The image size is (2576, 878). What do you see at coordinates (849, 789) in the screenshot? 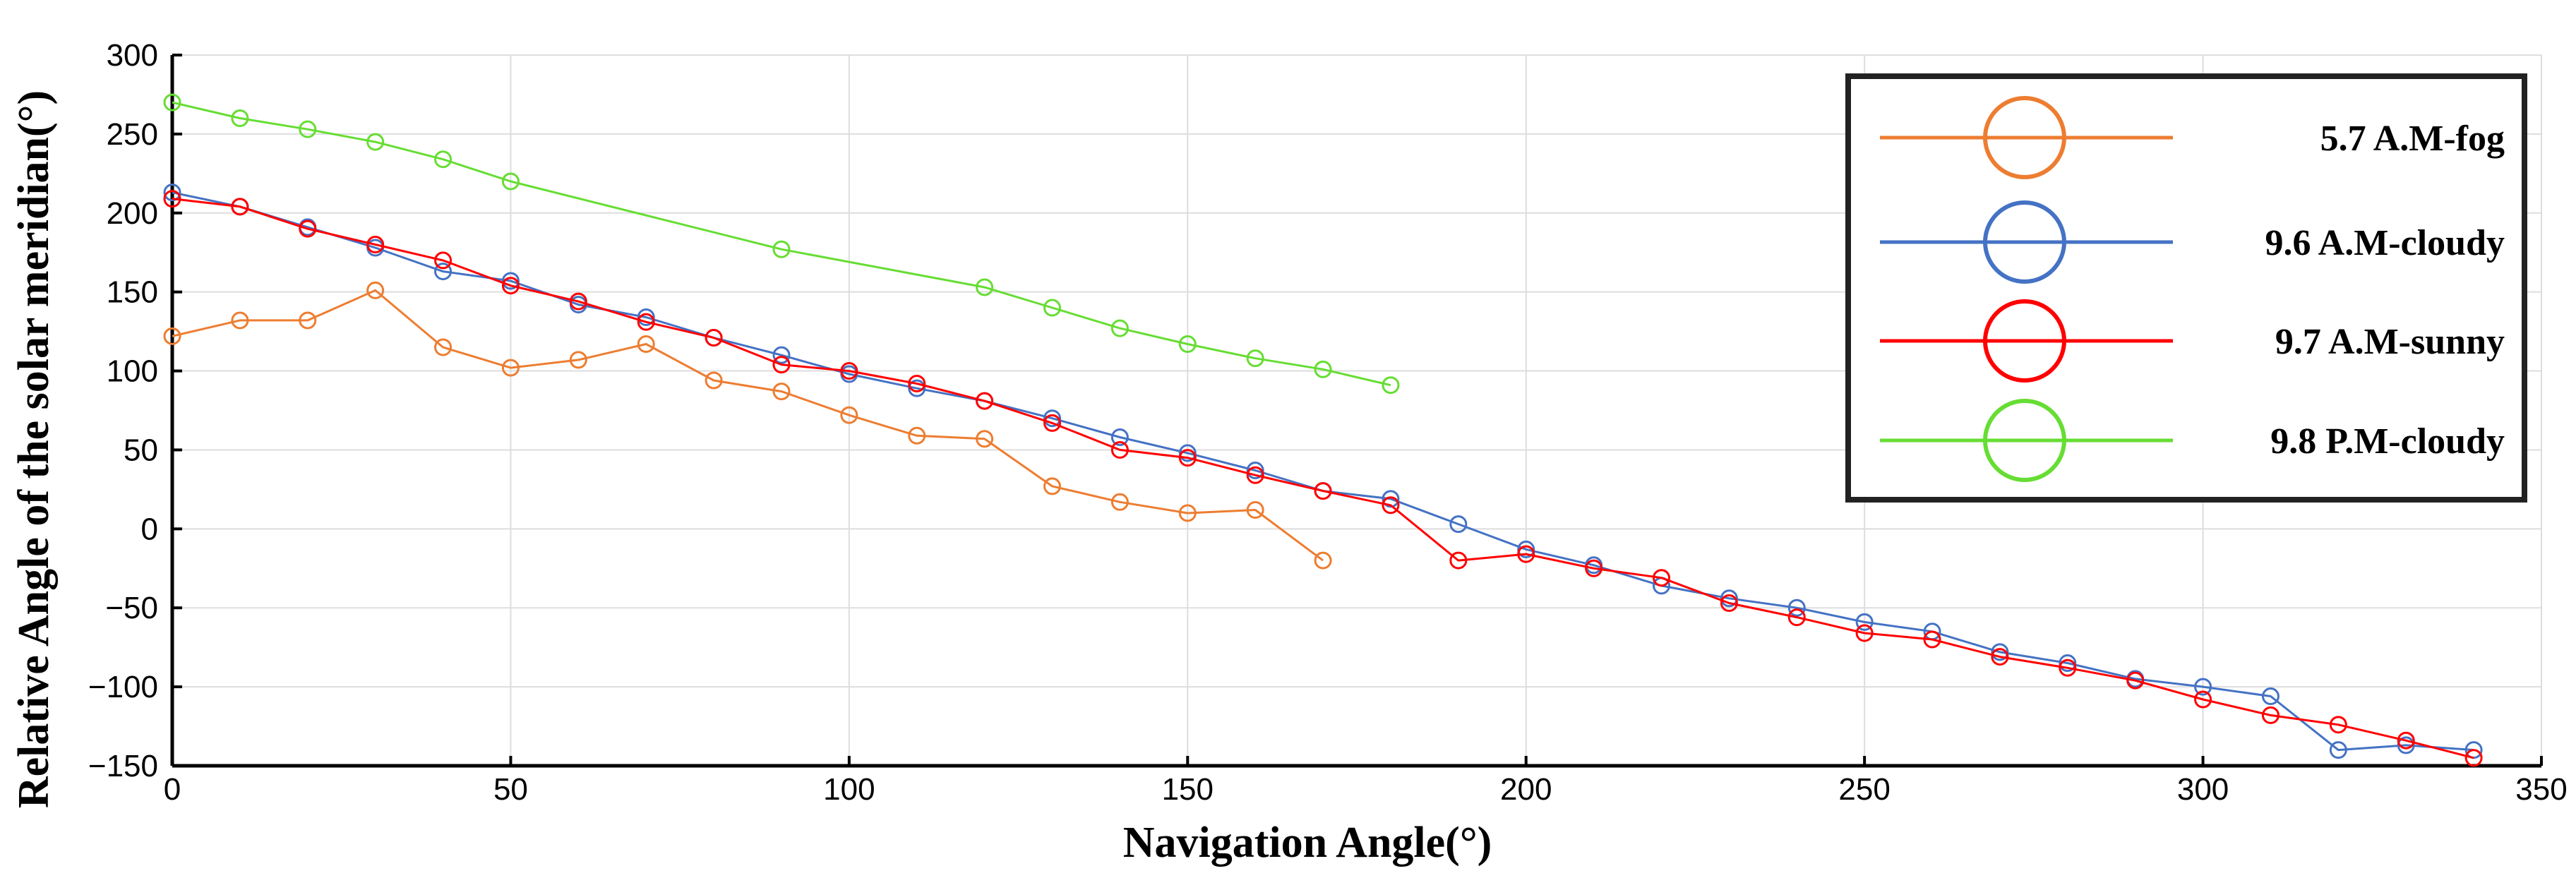
I see `x-tick-label: 100` at bounding box center [849, 789].